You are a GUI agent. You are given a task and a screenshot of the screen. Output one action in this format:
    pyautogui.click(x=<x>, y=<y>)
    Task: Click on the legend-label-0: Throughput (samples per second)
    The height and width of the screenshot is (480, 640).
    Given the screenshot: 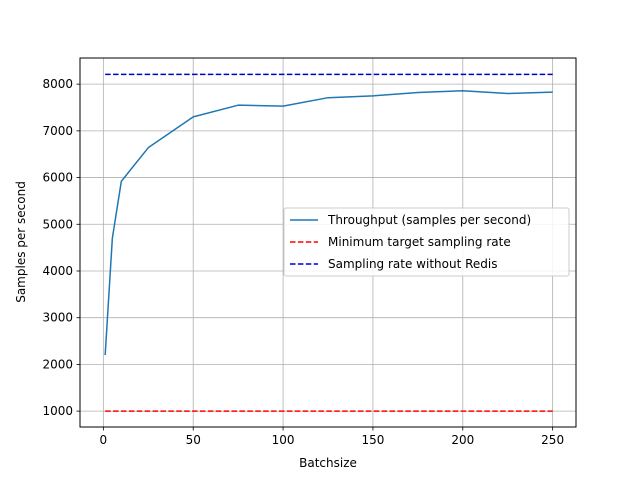 What is the action you would take?
    pyautogui.click(x=429, y=220)
    